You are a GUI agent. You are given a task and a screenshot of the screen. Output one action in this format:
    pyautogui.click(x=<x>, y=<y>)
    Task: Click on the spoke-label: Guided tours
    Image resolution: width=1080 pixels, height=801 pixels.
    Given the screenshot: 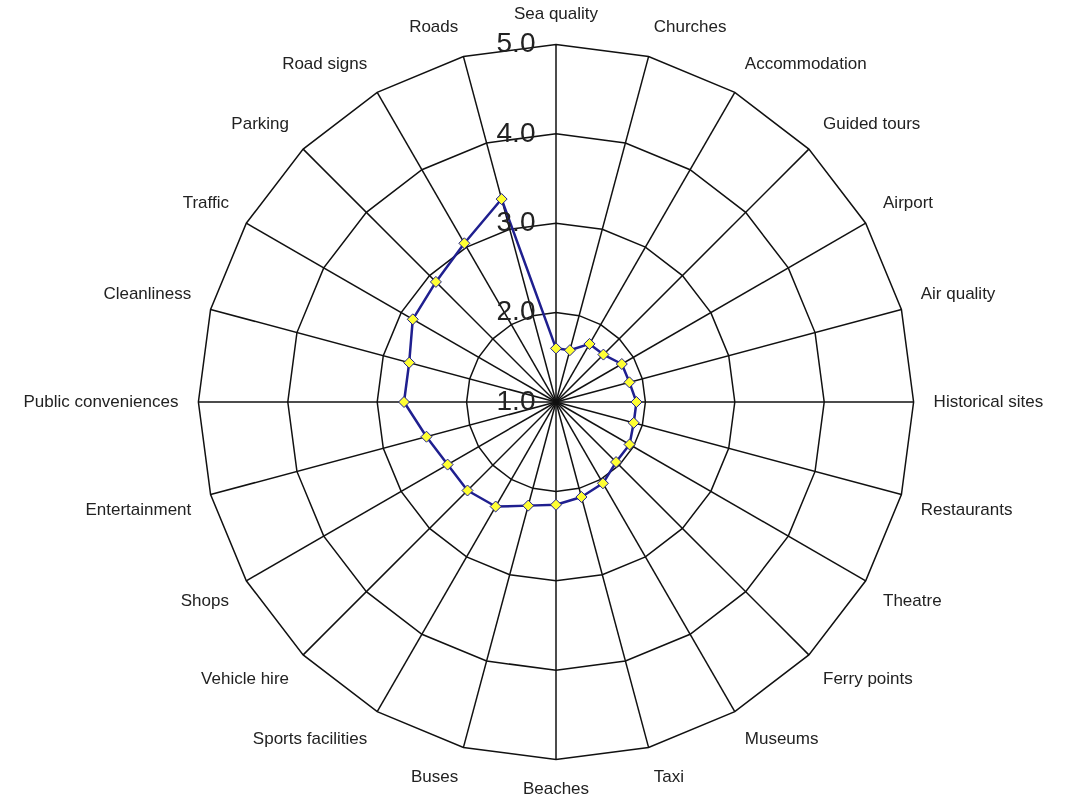 What is the action you would take?
    pyautogui.click(x=872, y=124)
    